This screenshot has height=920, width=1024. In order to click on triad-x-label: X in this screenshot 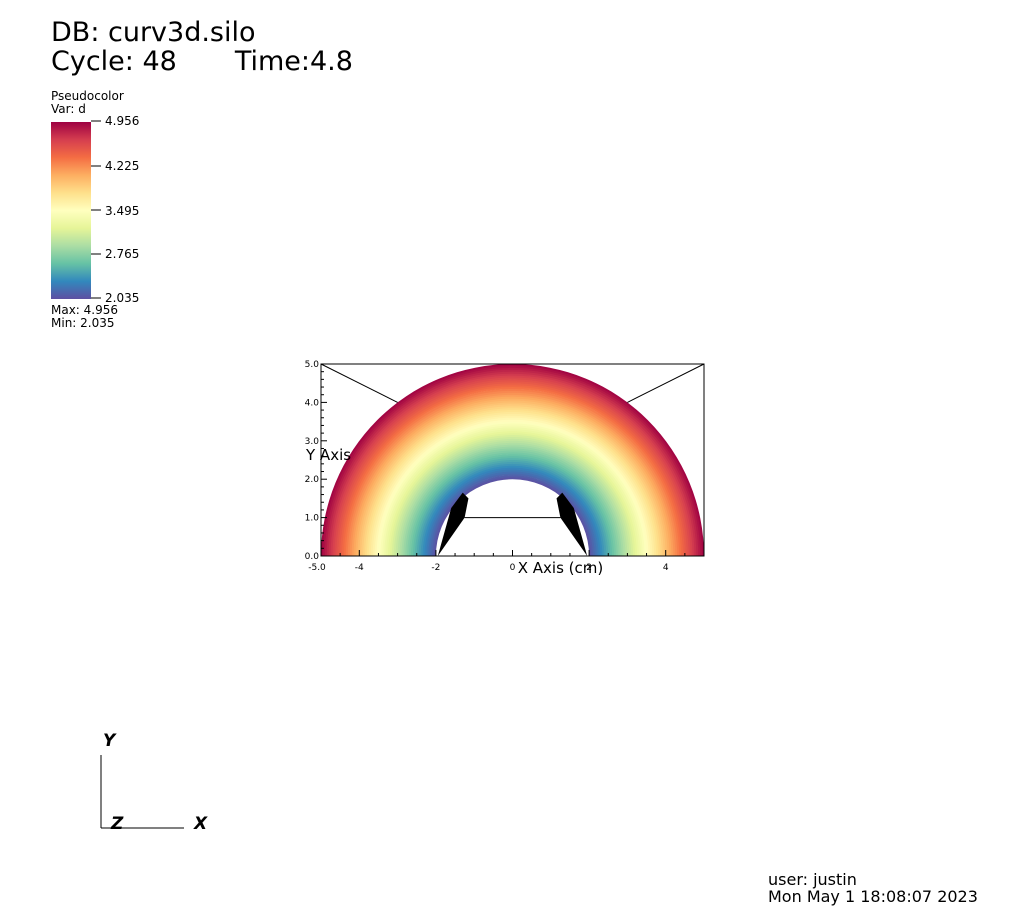, I will do `click(201, 824)`.